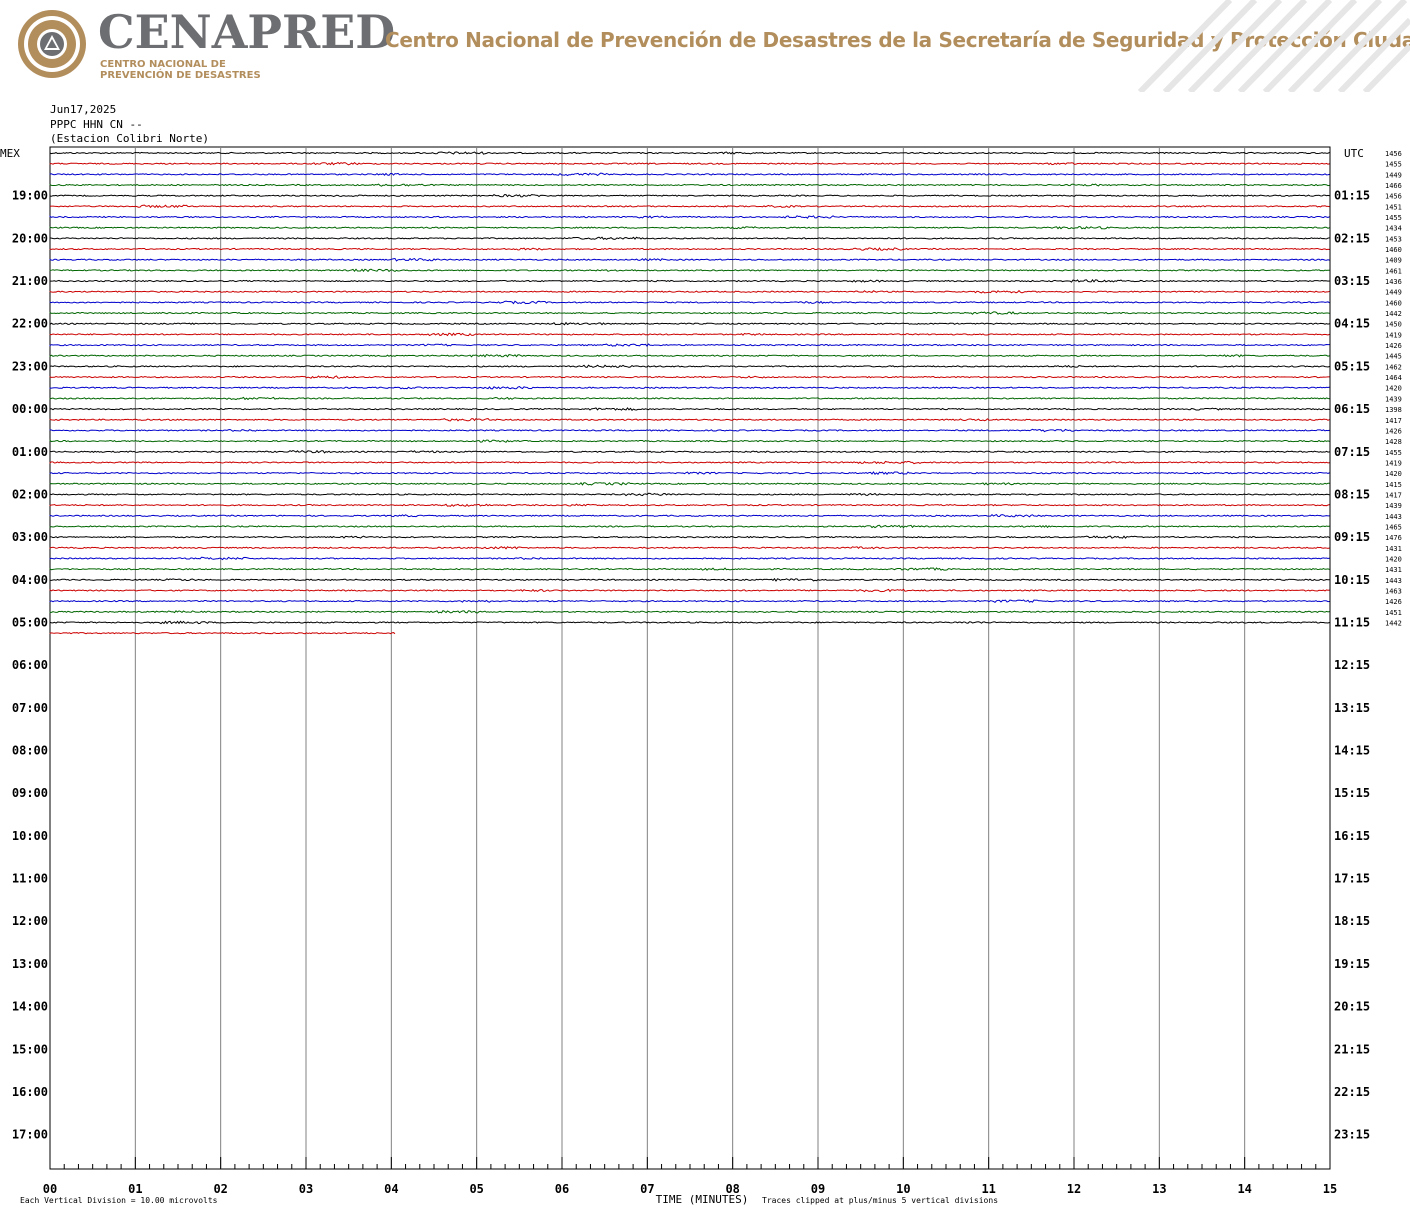  Describe the element at coordinates (163, 64) in the screenshot. I see `logo-subtitle-line-1: CENTRO NACIONAL DE` at that location.